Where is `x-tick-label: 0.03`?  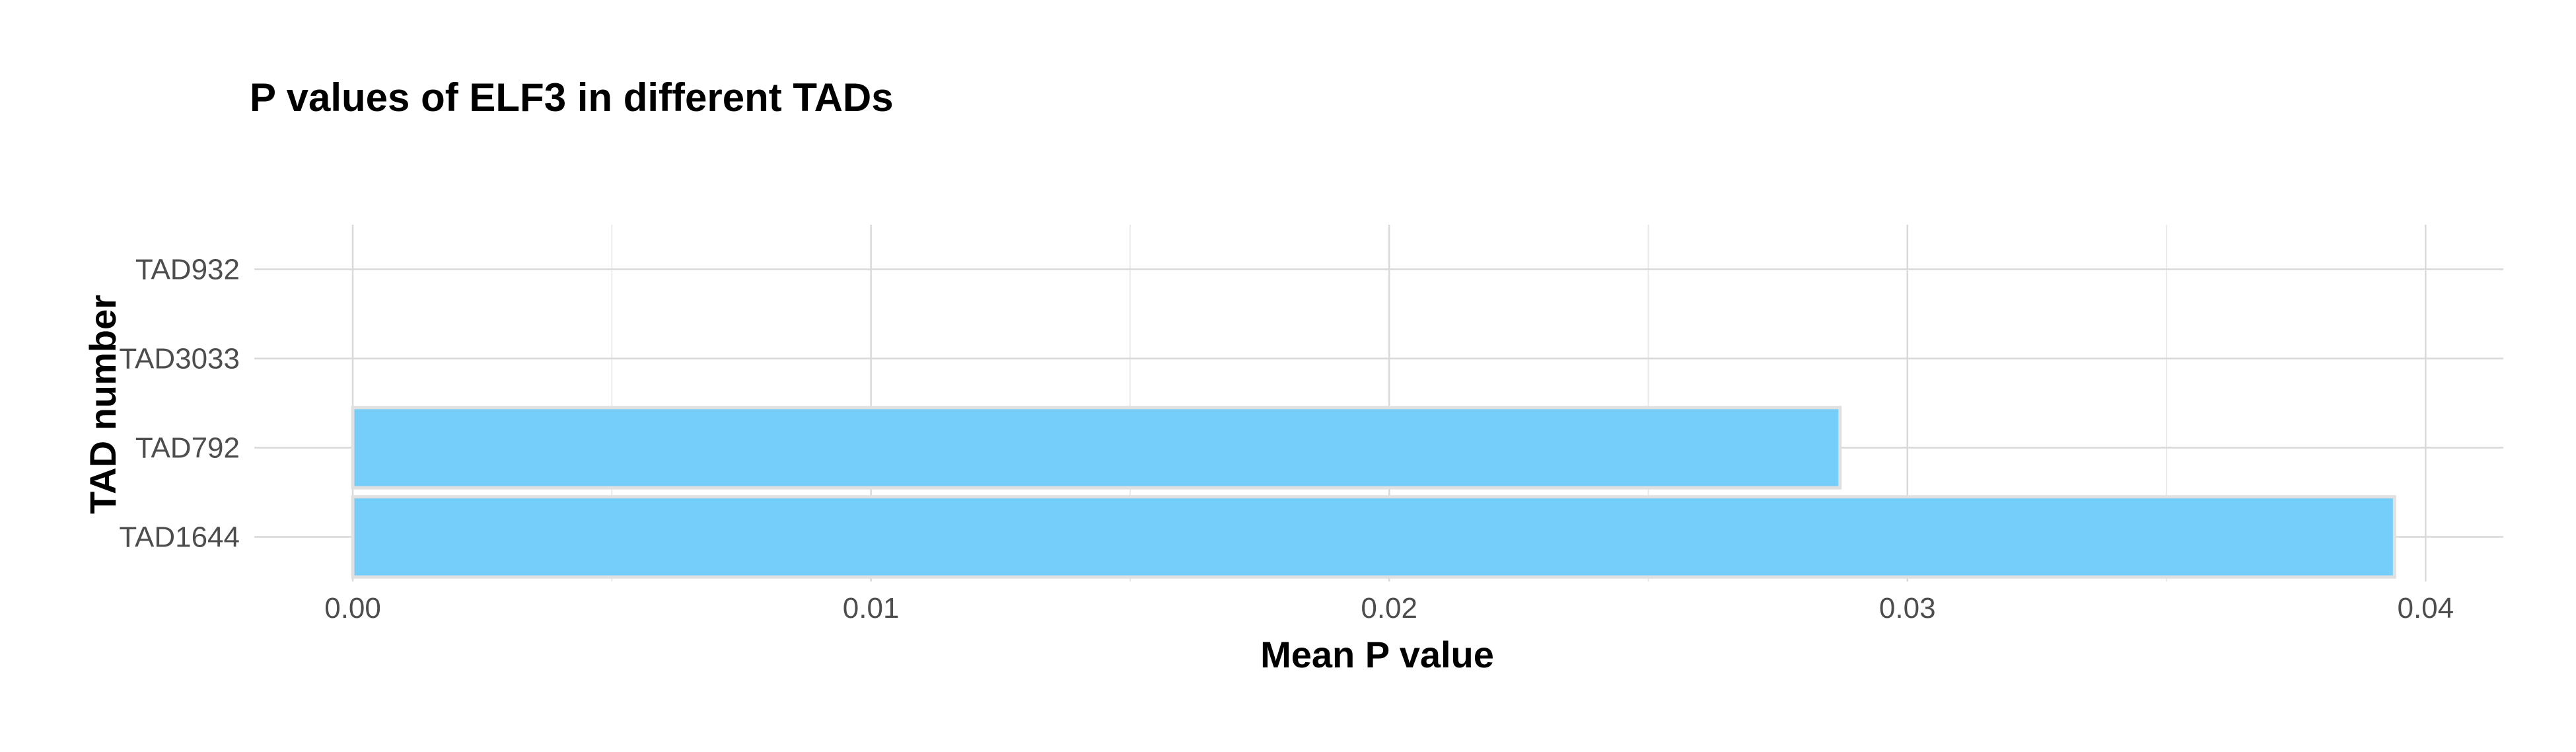
x-tick-label: 0.03 is located at coordinates (1907, 608).